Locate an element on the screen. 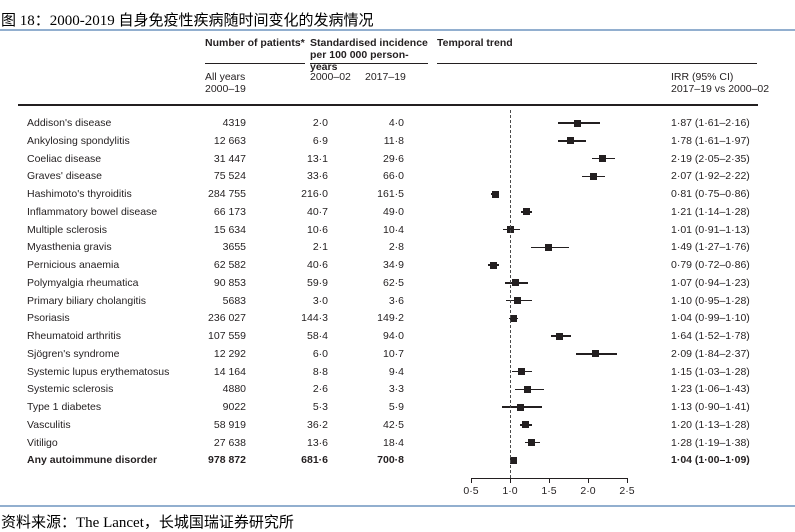  row-disease-name: Rheumatoid arthritis is located at coordinates (74, 336).